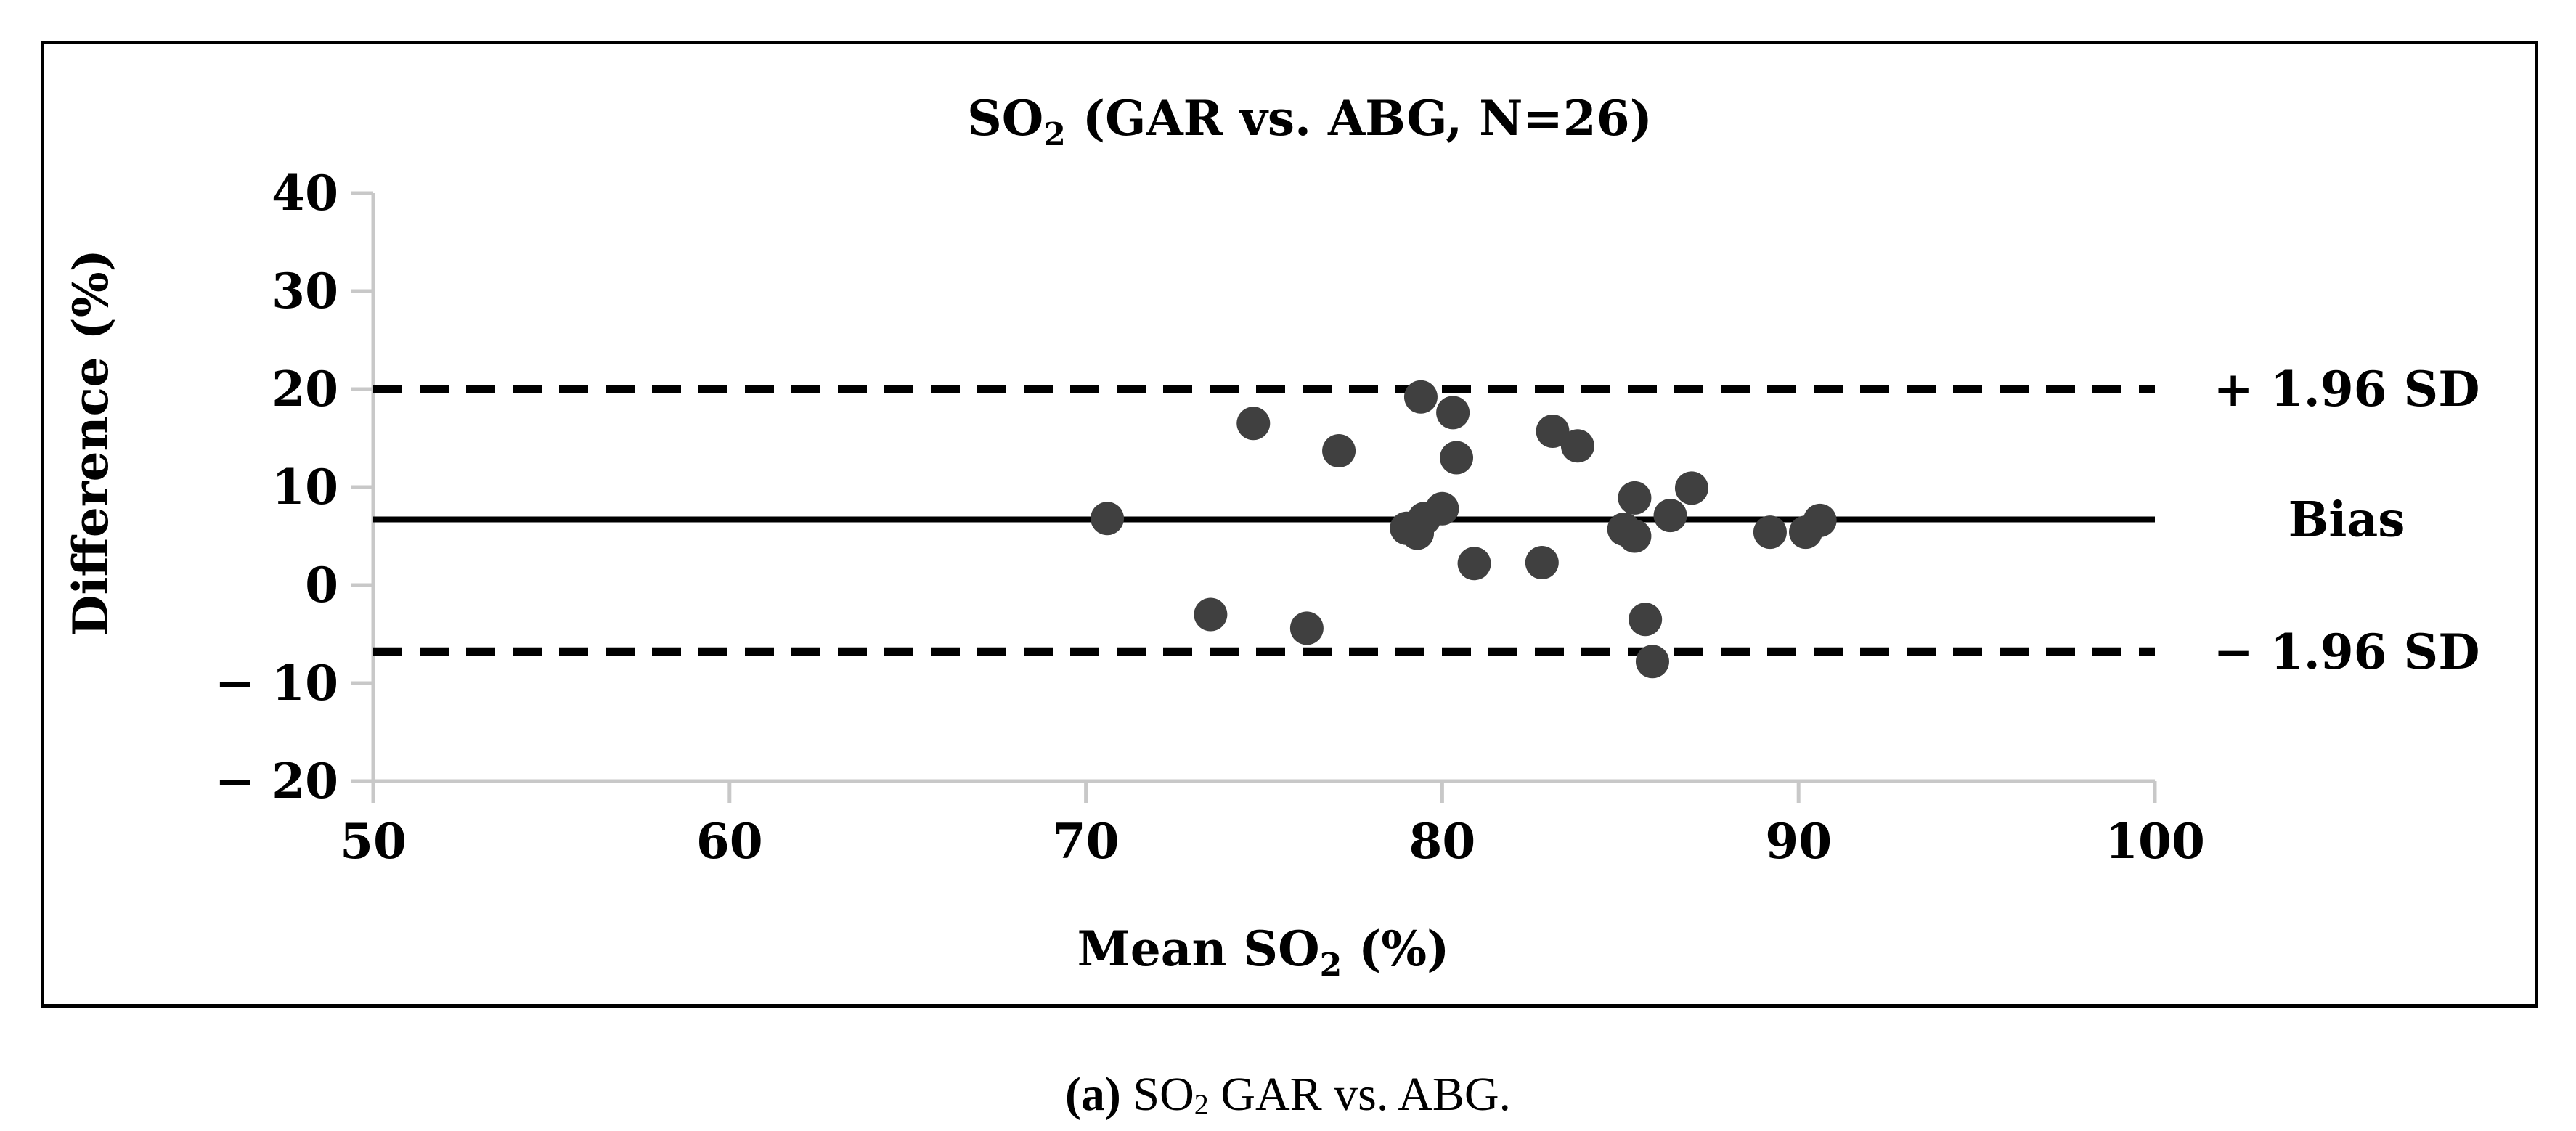  I want to click on y-tick-label: 40, so click(305, 193).